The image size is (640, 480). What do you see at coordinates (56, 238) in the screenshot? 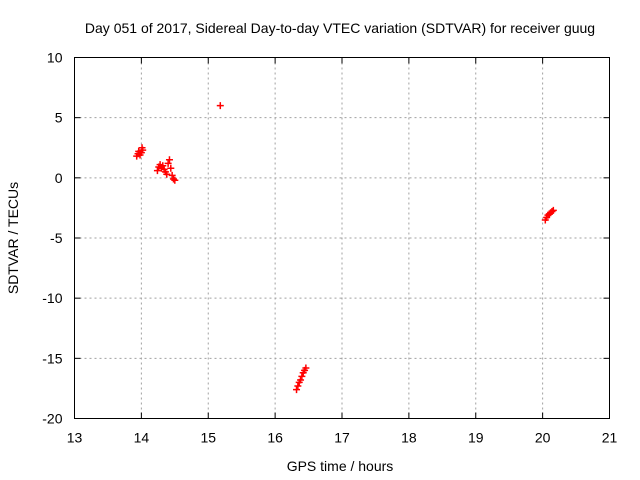
I see `y-tick-label: -5` at bounding box center [56, 238].